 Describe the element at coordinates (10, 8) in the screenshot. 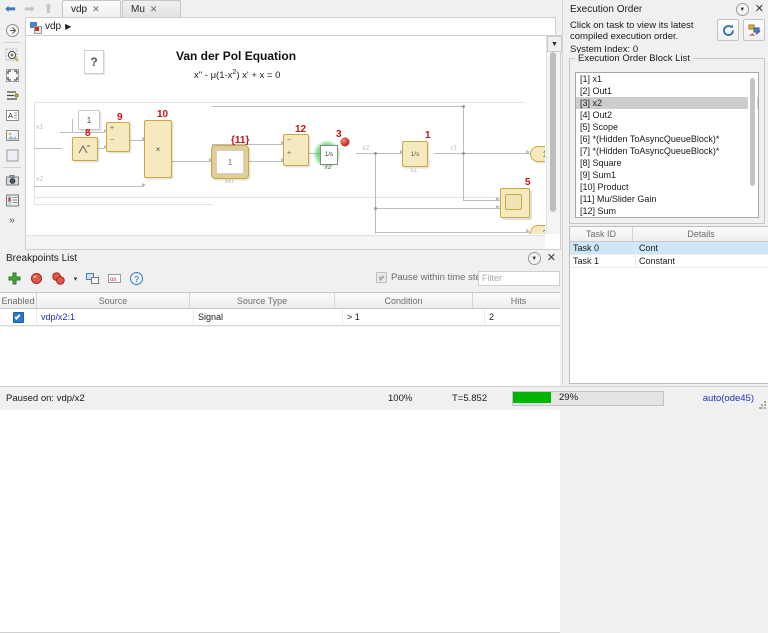

I see `back-button: ⬅` at that location.